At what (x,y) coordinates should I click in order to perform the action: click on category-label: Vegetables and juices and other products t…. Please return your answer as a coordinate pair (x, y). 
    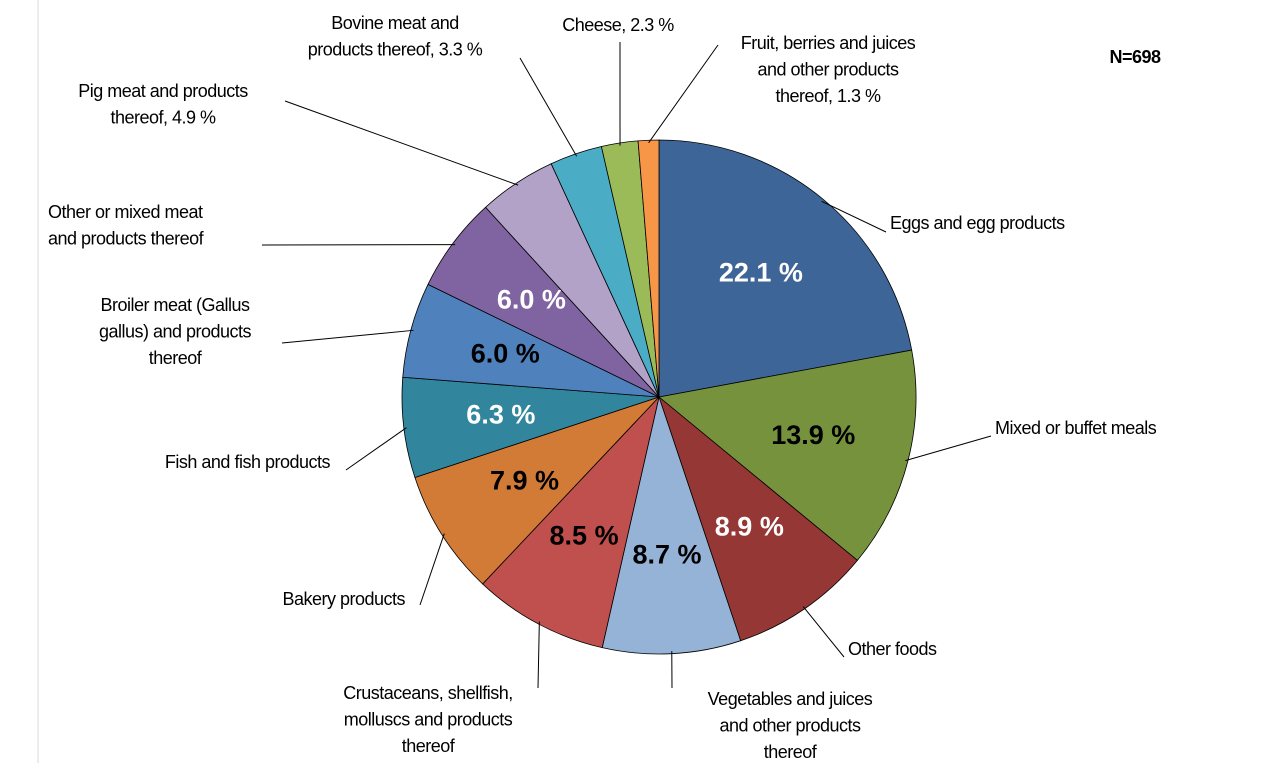
    Looking at the image, I should click on (790, 725).